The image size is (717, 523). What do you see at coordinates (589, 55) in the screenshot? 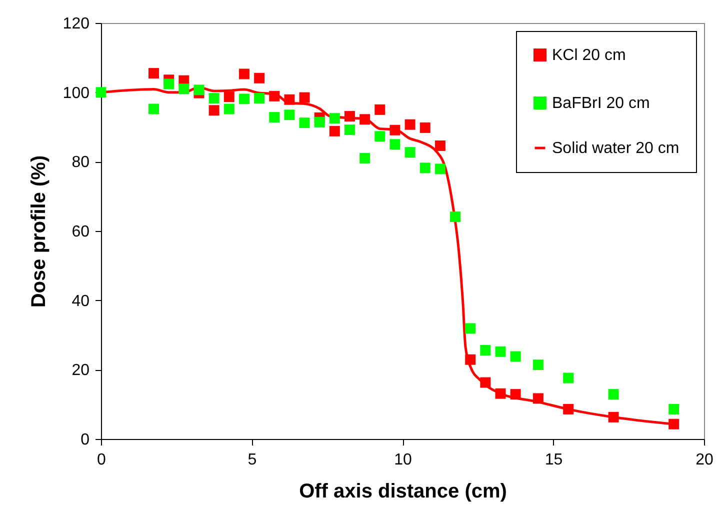
I see `legend-label: KCl 20 cm` at bounding box center [589, 55].